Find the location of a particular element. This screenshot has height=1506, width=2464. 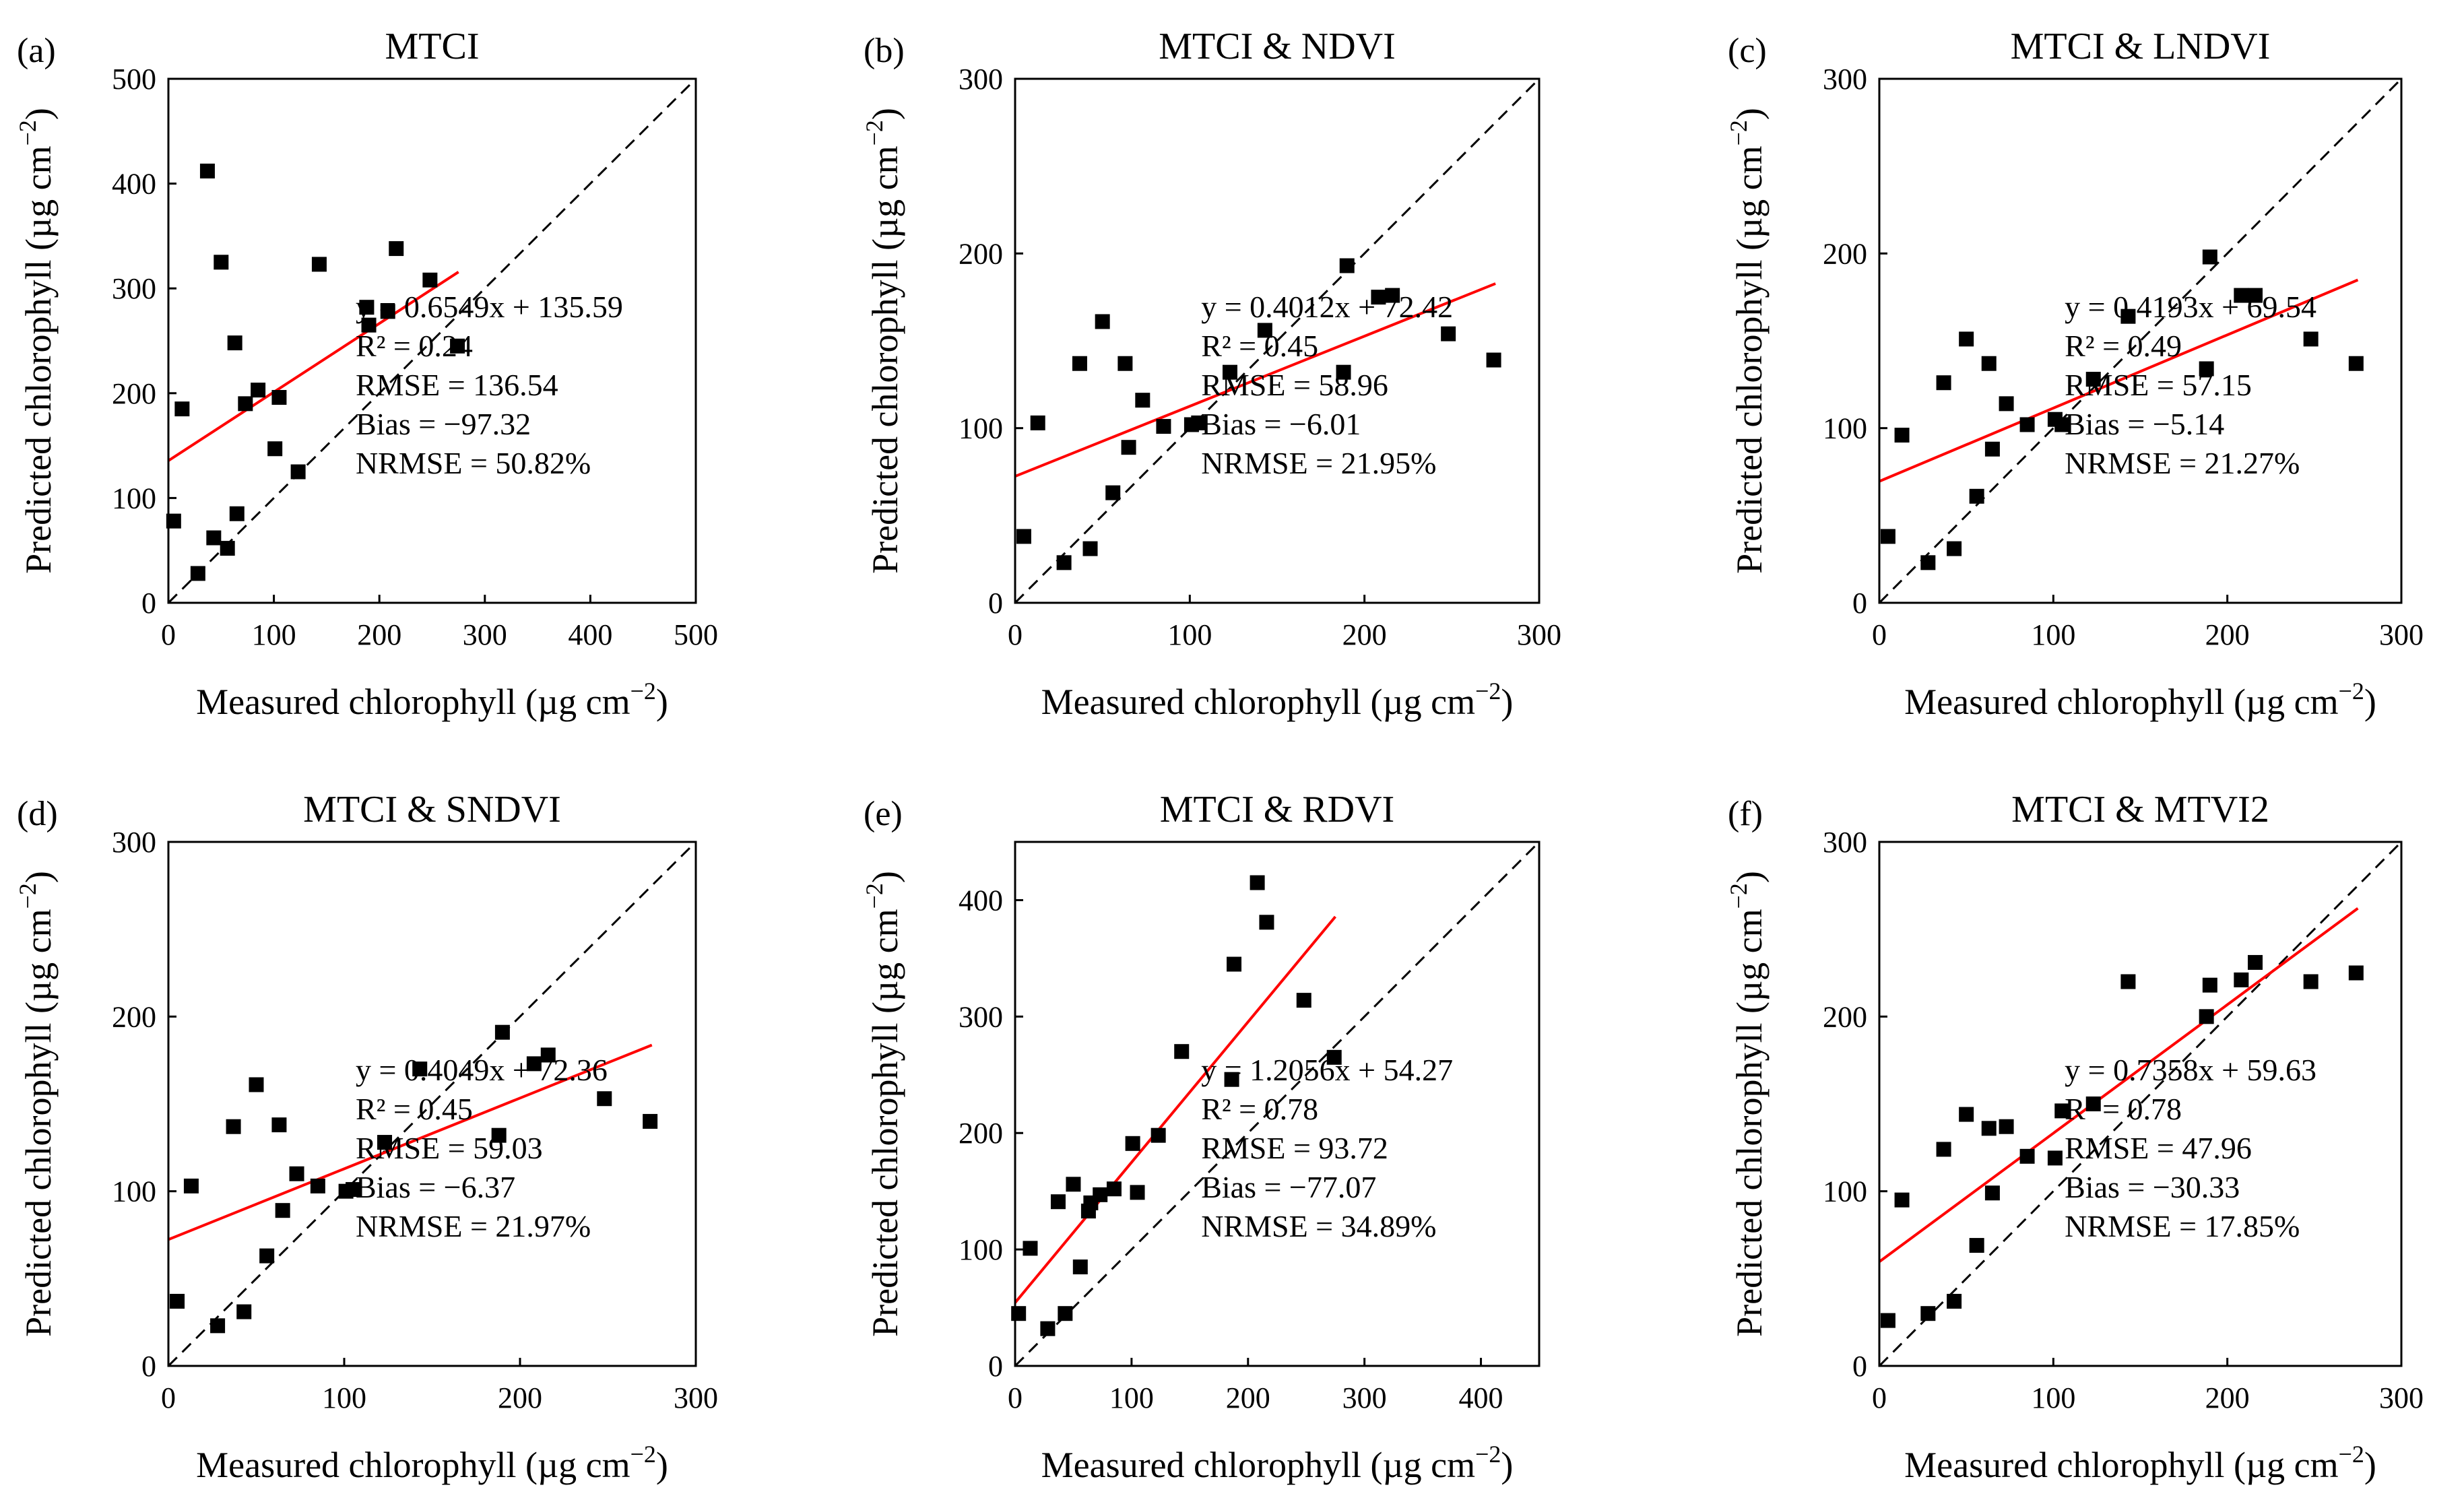

chart-5-identity-line is located at coordinates (1277, 1104).